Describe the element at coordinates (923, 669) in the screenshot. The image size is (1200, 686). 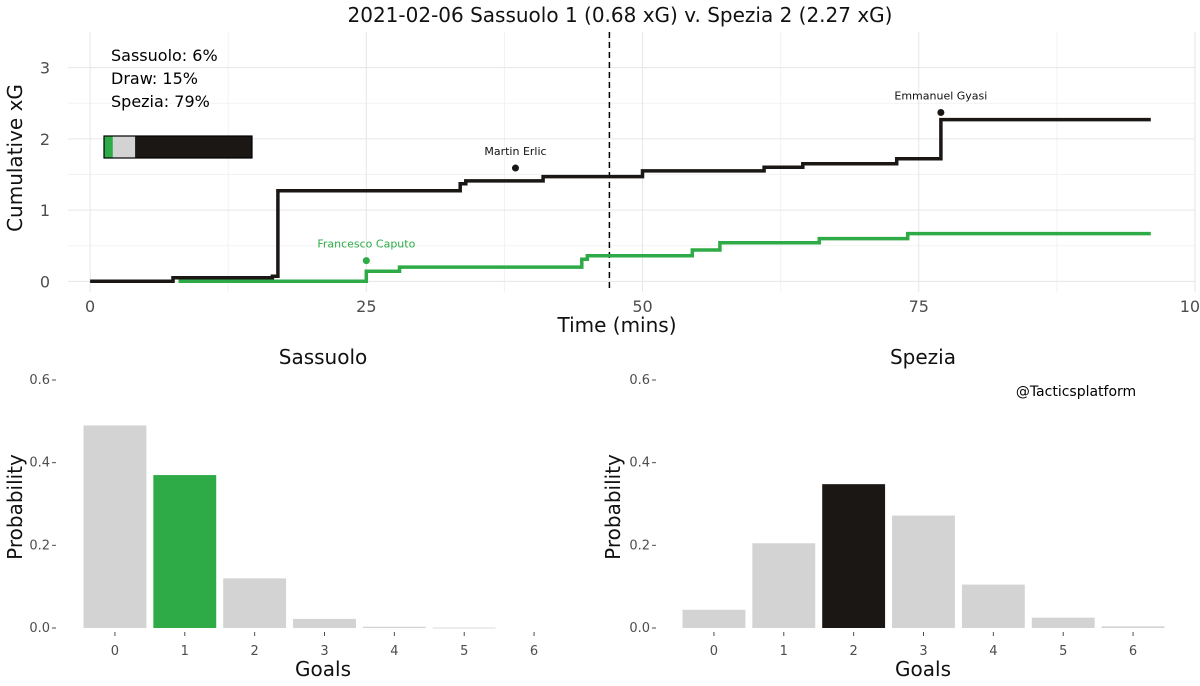
I see `away-histogram-x-title: Goals` at that location.